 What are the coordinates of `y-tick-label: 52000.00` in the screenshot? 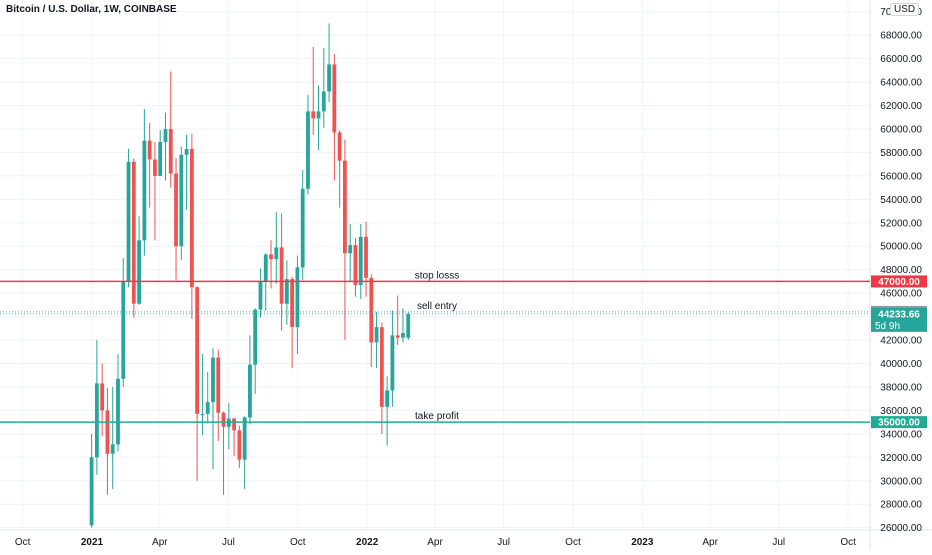 It's located at (901, 223).